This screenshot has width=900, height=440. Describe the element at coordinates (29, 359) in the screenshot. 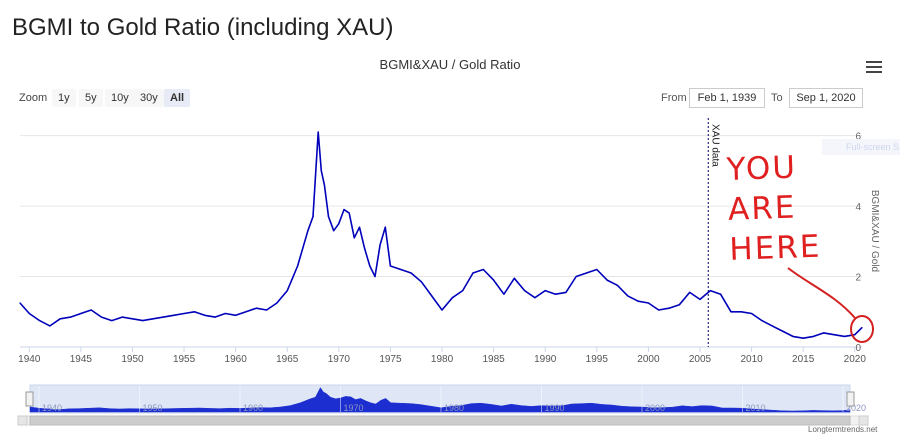

I see `x-tick-label: 1940` at that location.